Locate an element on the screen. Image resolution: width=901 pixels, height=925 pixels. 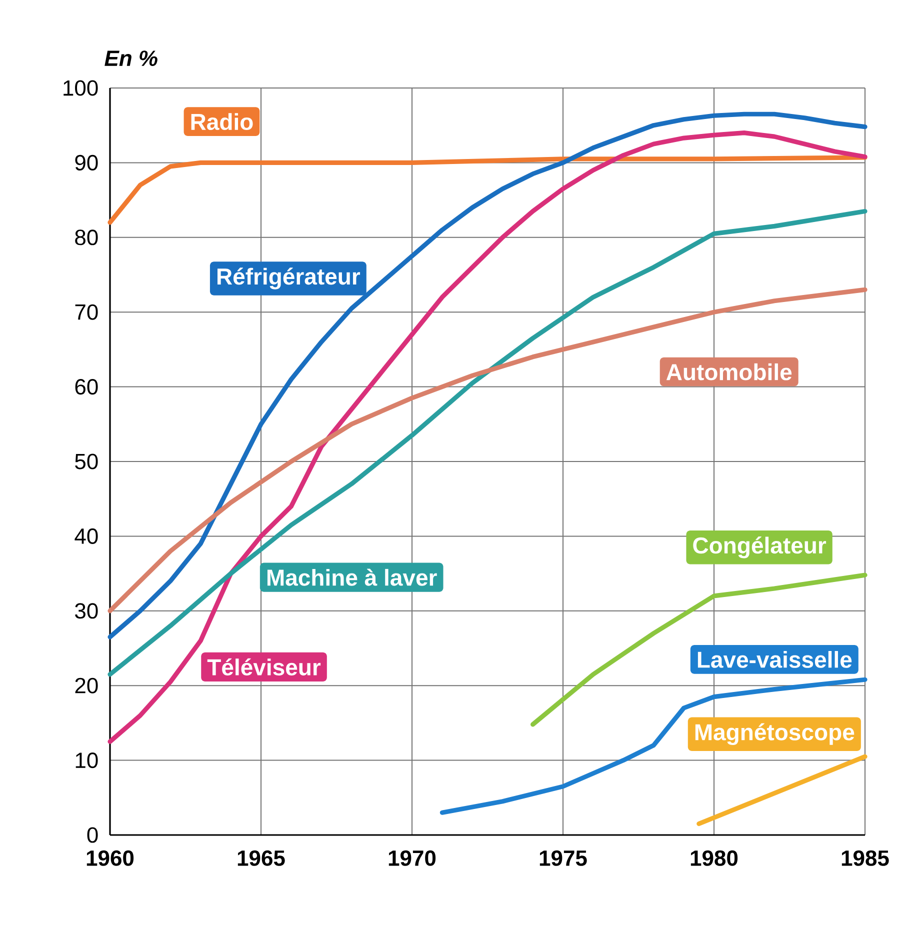
y-tick-label: 90 is located at coordinates (86, 162).